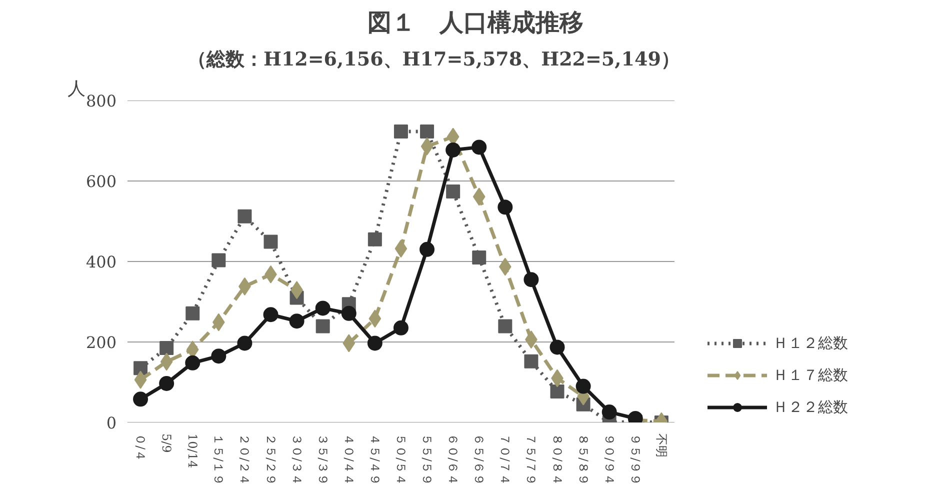  I want to click on x-tick-label: ６０/６４, so click(453, 460).